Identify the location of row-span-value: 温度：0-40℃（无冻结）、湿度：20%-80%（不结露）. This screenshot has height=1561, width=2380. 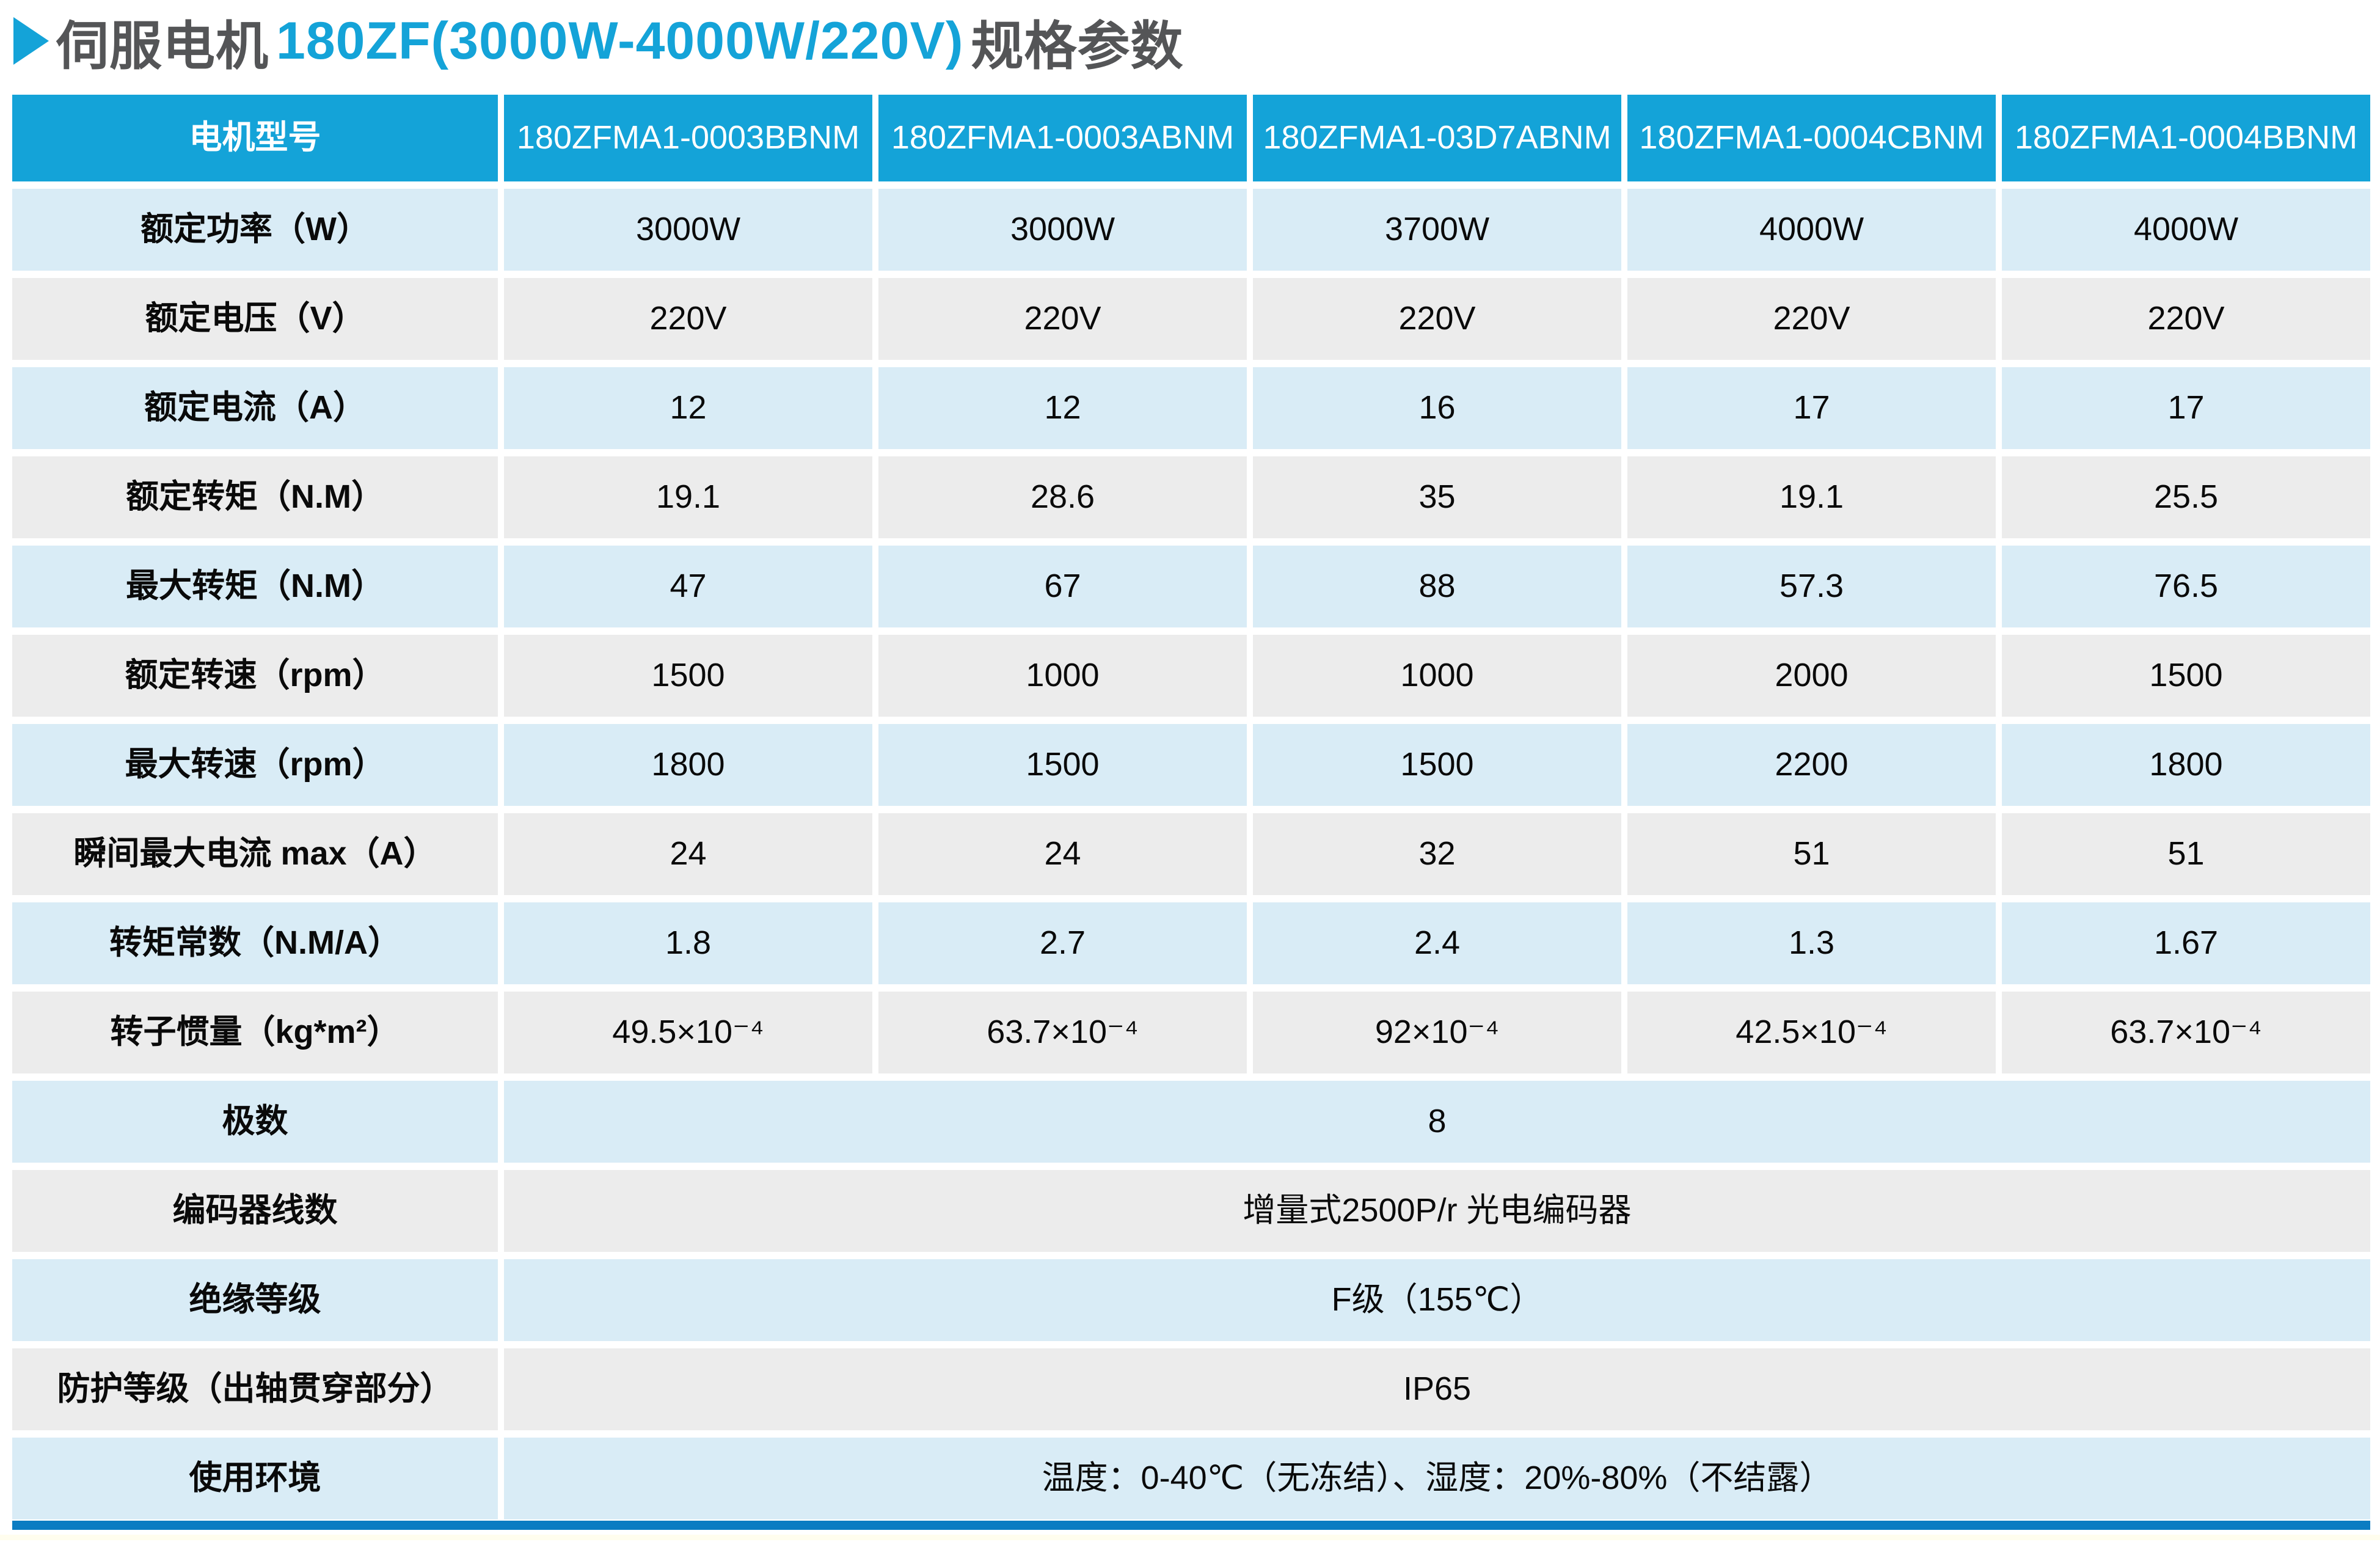
(1437, 1479).